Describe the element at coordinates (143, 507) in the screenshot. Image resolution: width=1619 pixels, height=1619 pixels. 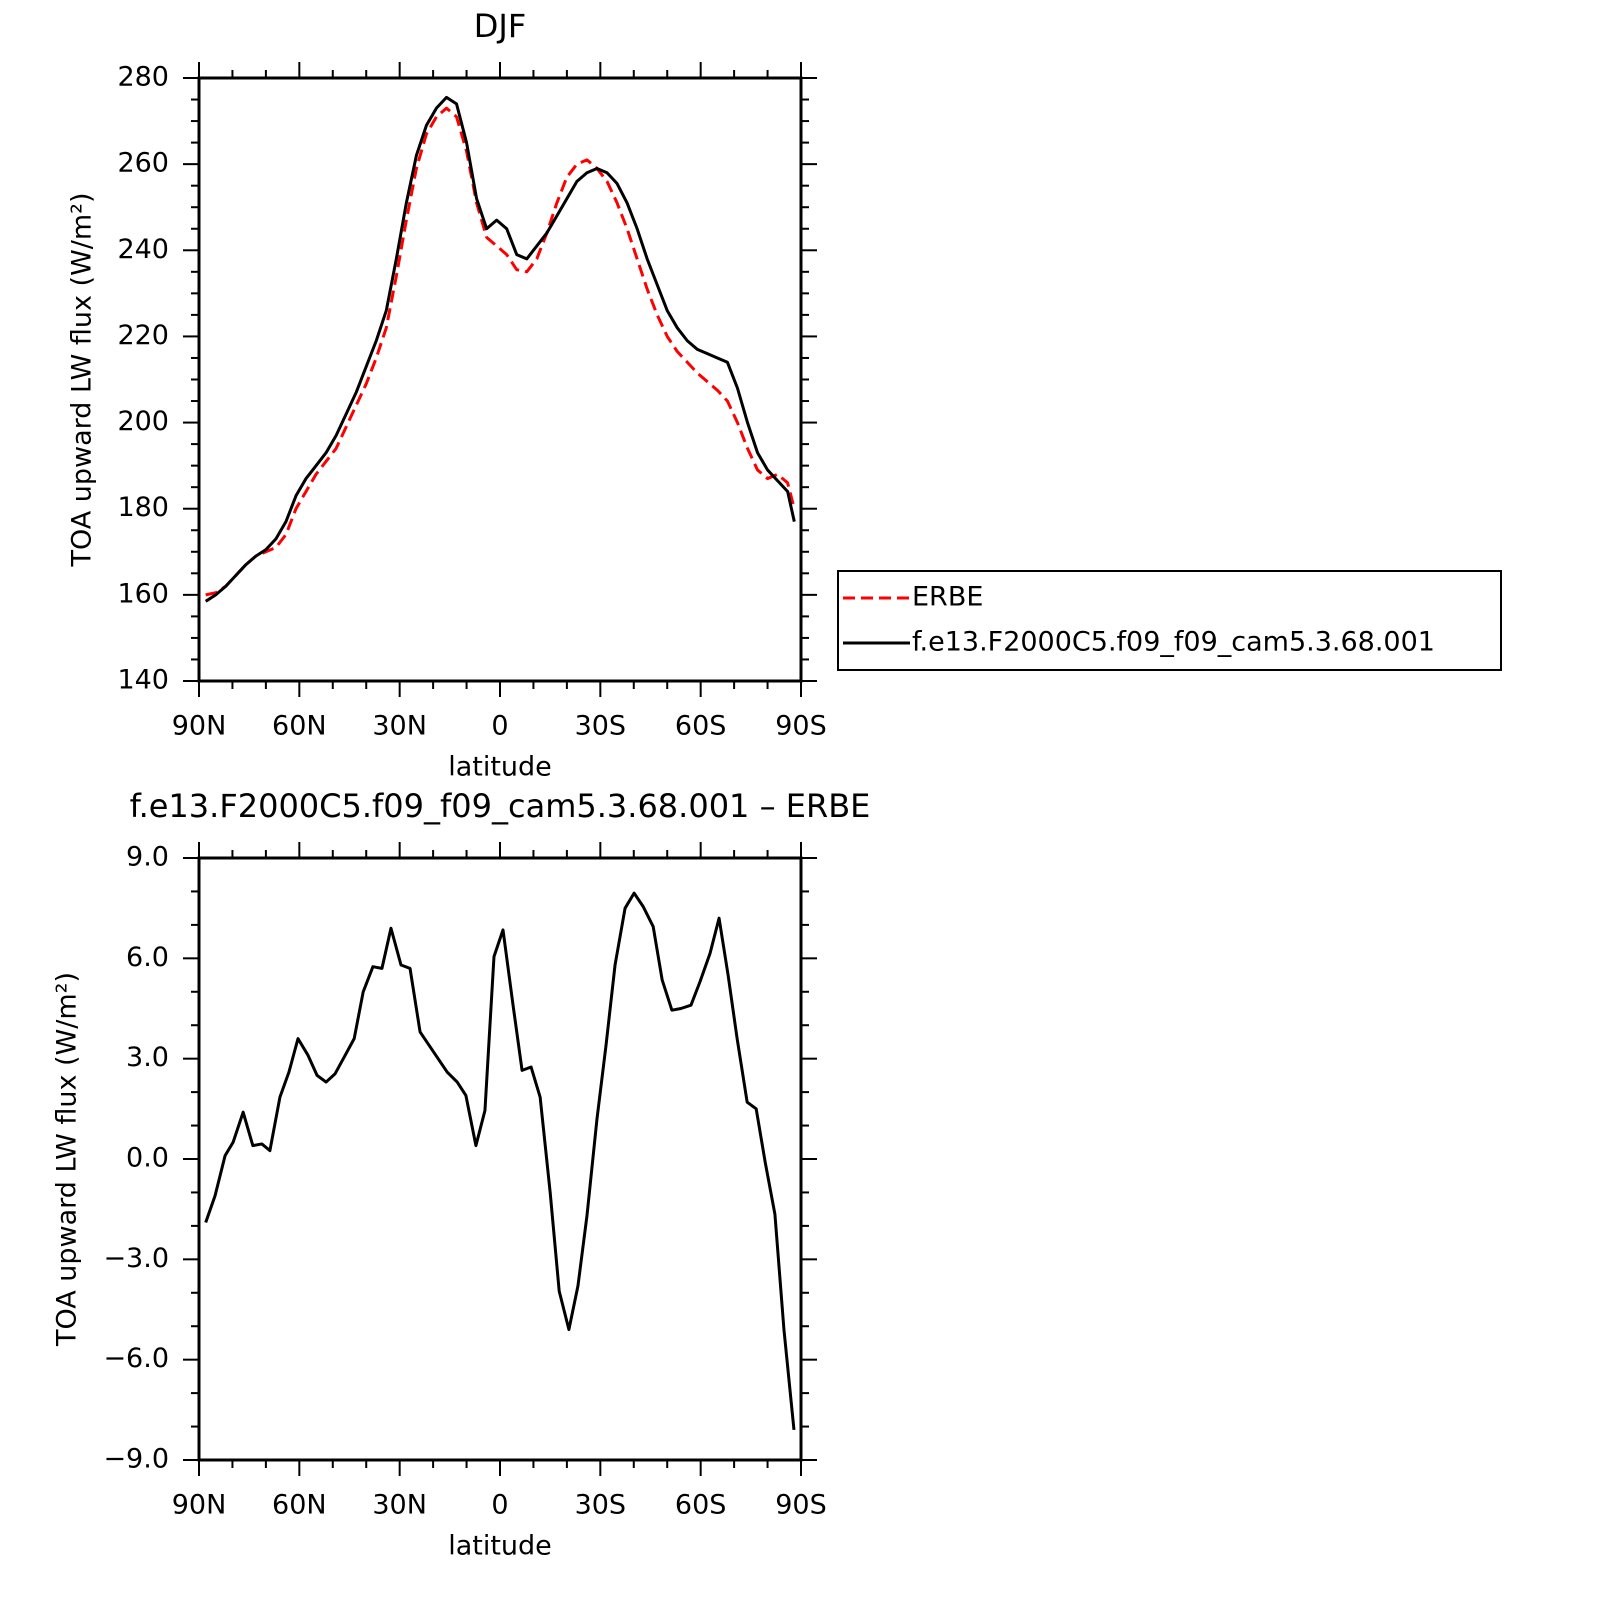
I see `y-tick-label: 180` at that location.